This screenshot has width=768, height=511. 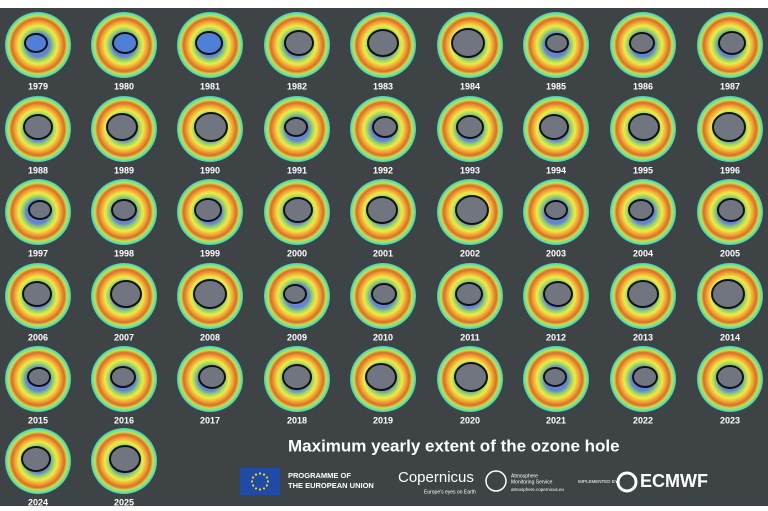 I want to click on year-label: 1980, so click(x=124, y=86).